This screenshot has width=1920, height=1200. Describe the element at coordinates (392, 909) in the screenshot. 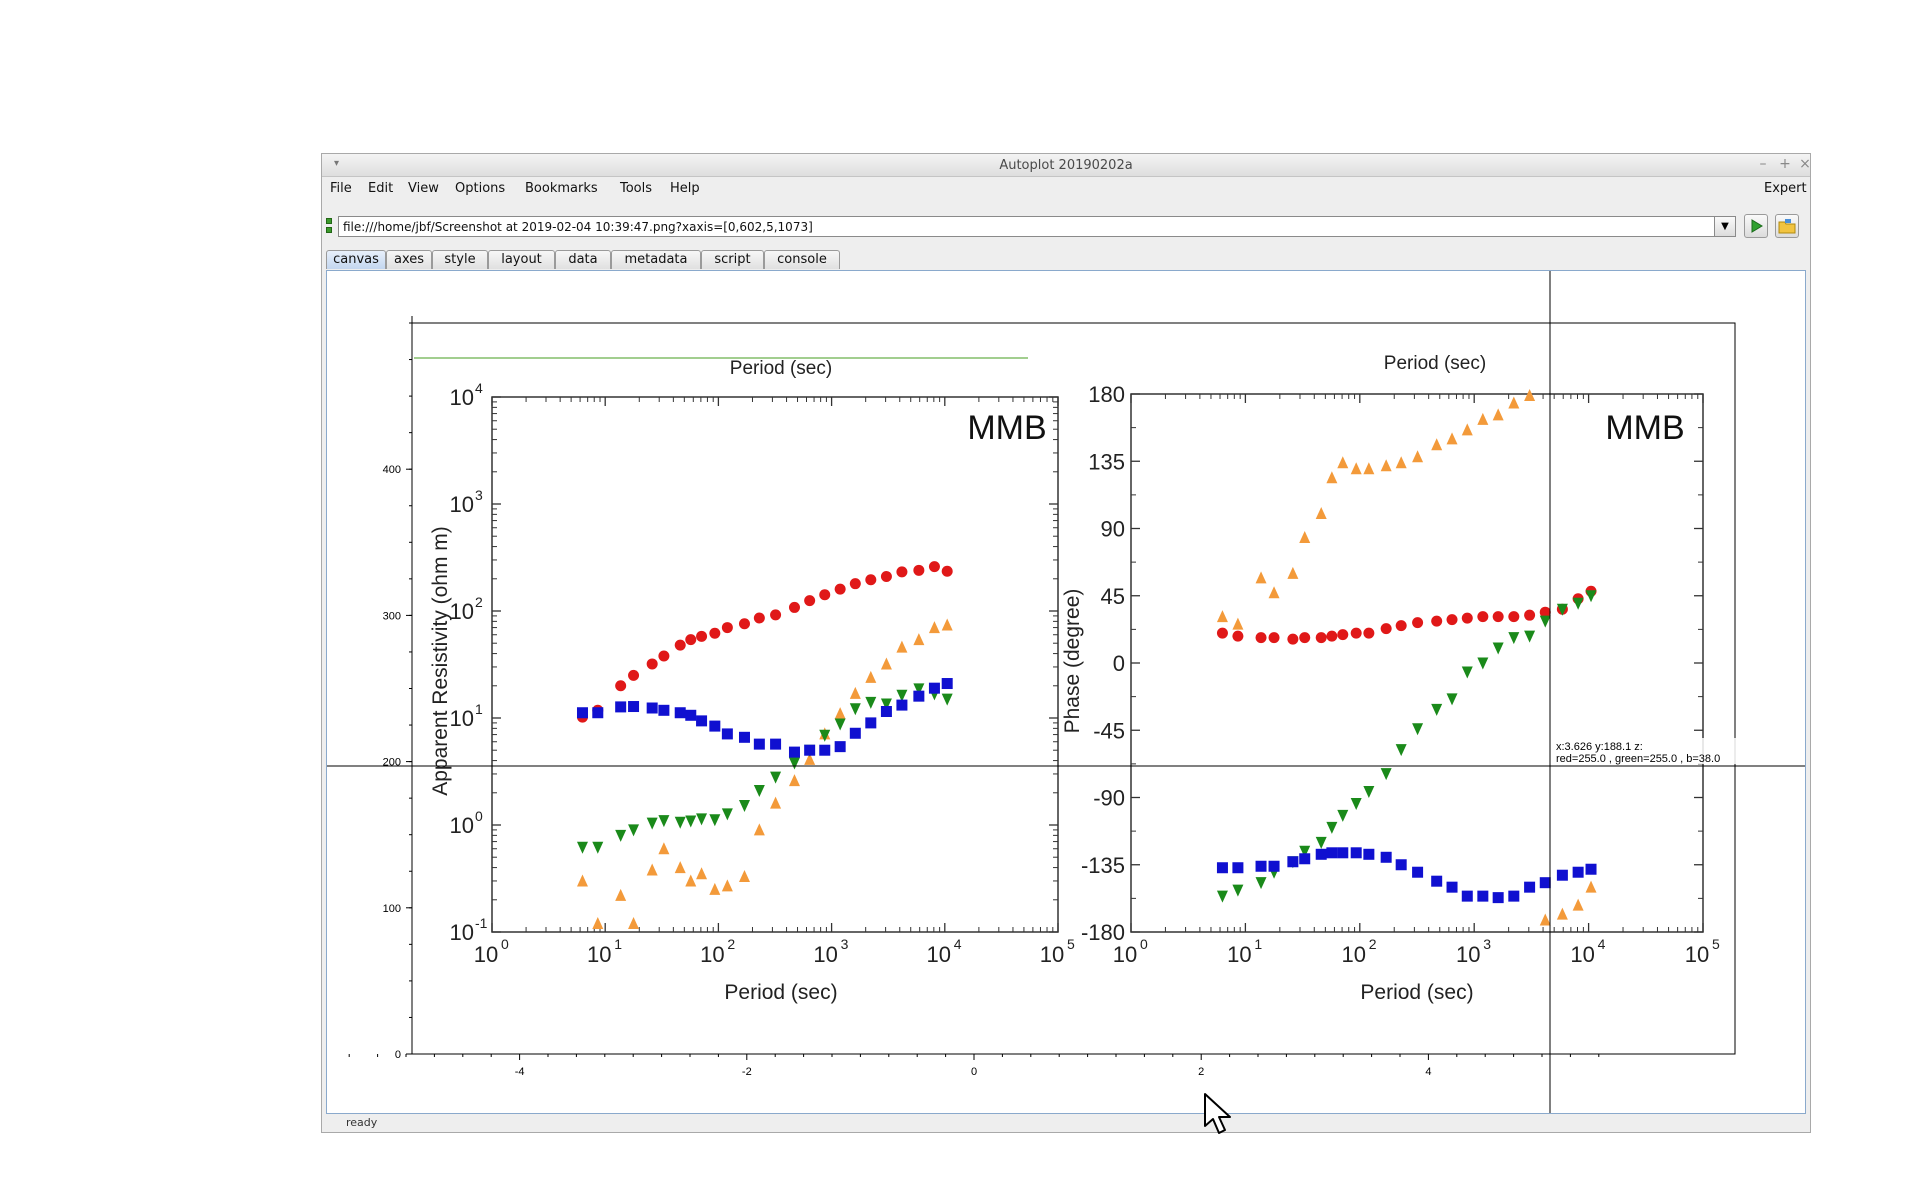

I see `outer-y-tick-label: 100` at that location.